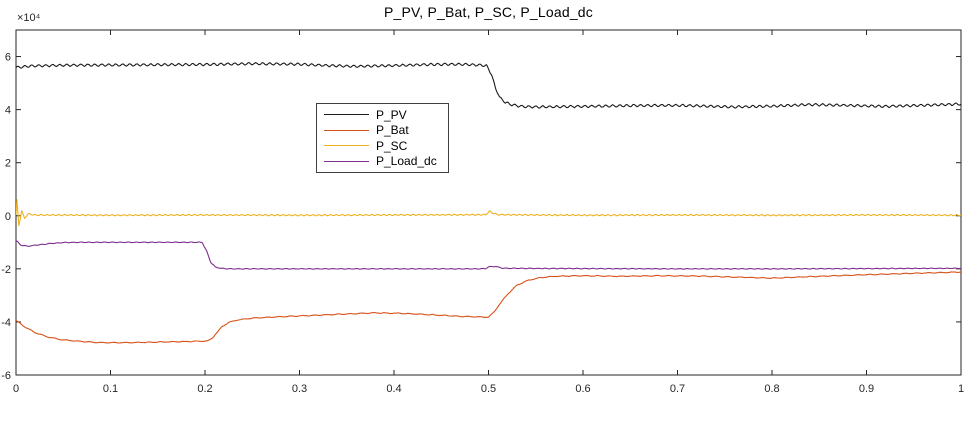  What do you see at coordinates (346, 161) in the screenshot?
I see `legend-line-sample-p-load-dc` at bounding box center [346, 161].